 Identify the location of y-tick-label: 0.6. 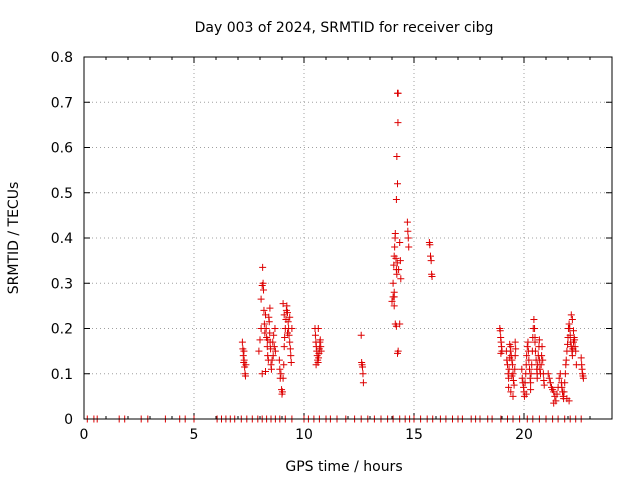
(62, 149).